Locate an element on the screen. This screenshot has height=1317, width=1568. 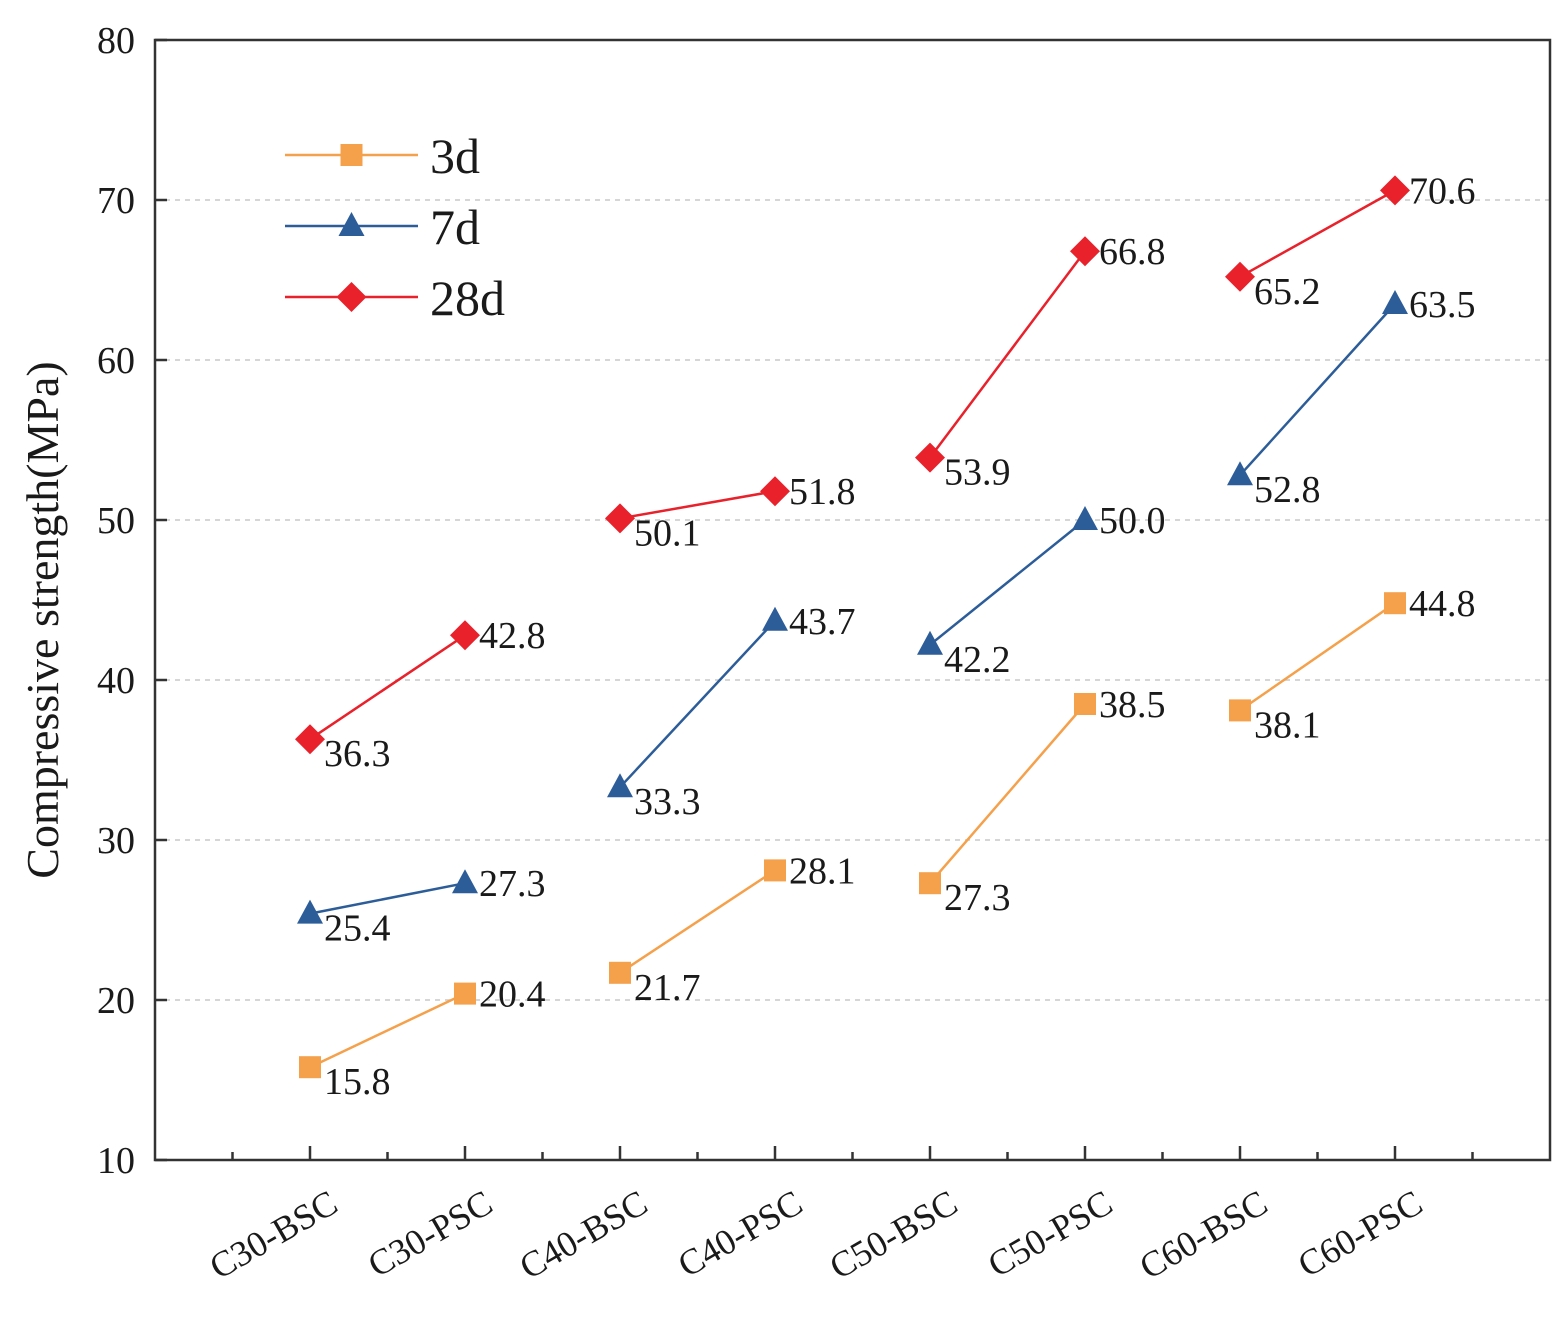
data-label-28d: 42.8 is located at coordinates (512, 636).